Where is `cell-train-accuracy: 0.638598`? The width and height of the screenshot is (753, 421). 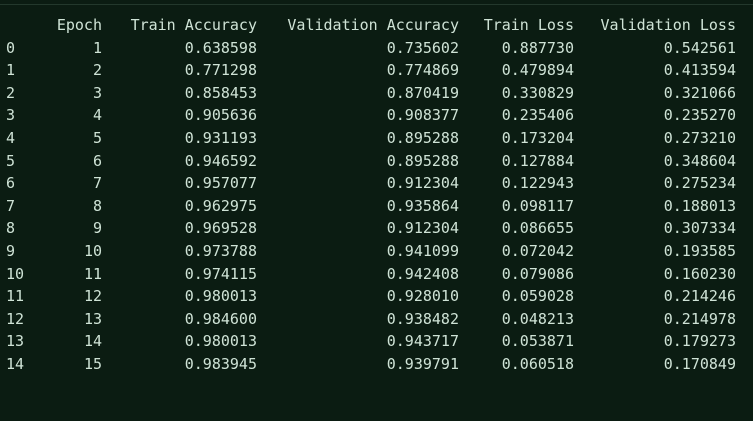 cell-train-accuracy: 0.638598 is located at coordinates (220, 47).